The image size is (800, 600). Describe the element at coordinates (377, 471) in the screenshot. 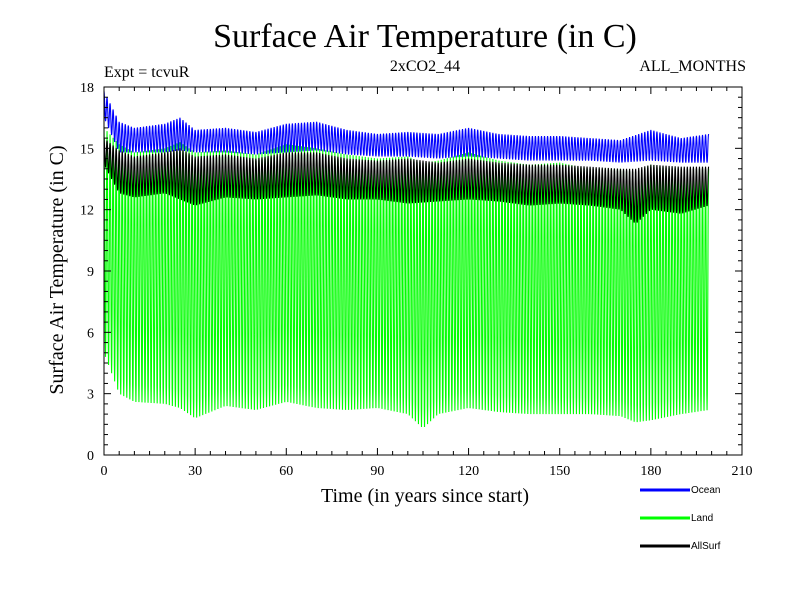

I see `x-tick-label: 90` at that location.